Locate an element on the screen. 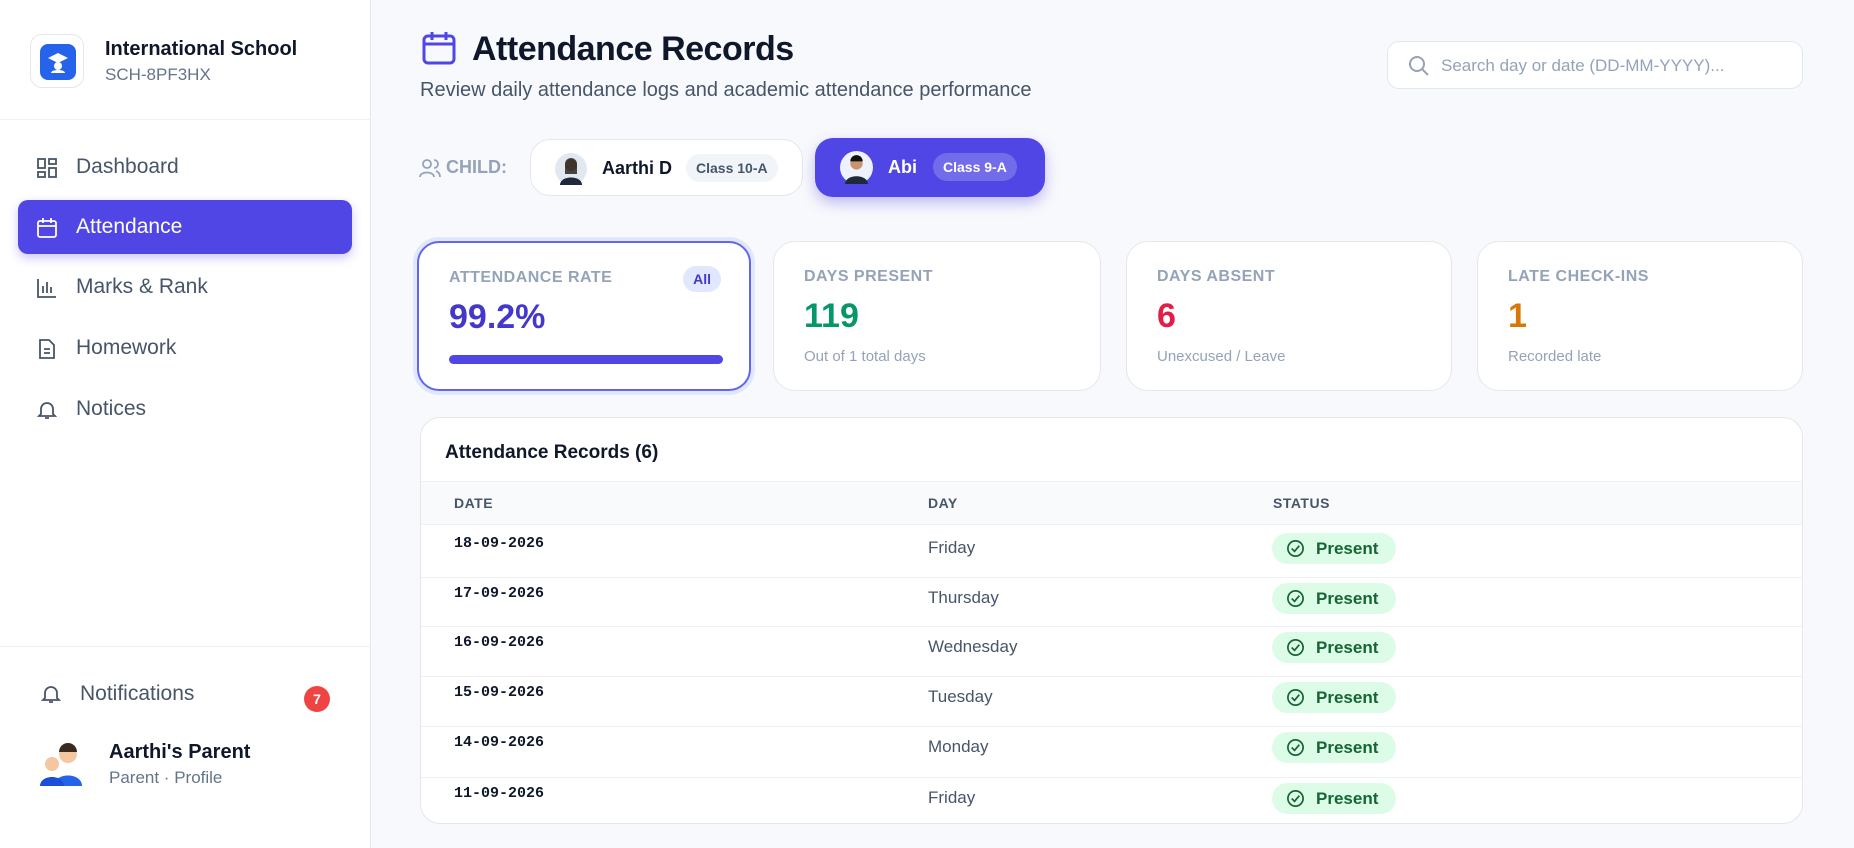  child-class: Class 10-A is located at coordinates (732, 168).